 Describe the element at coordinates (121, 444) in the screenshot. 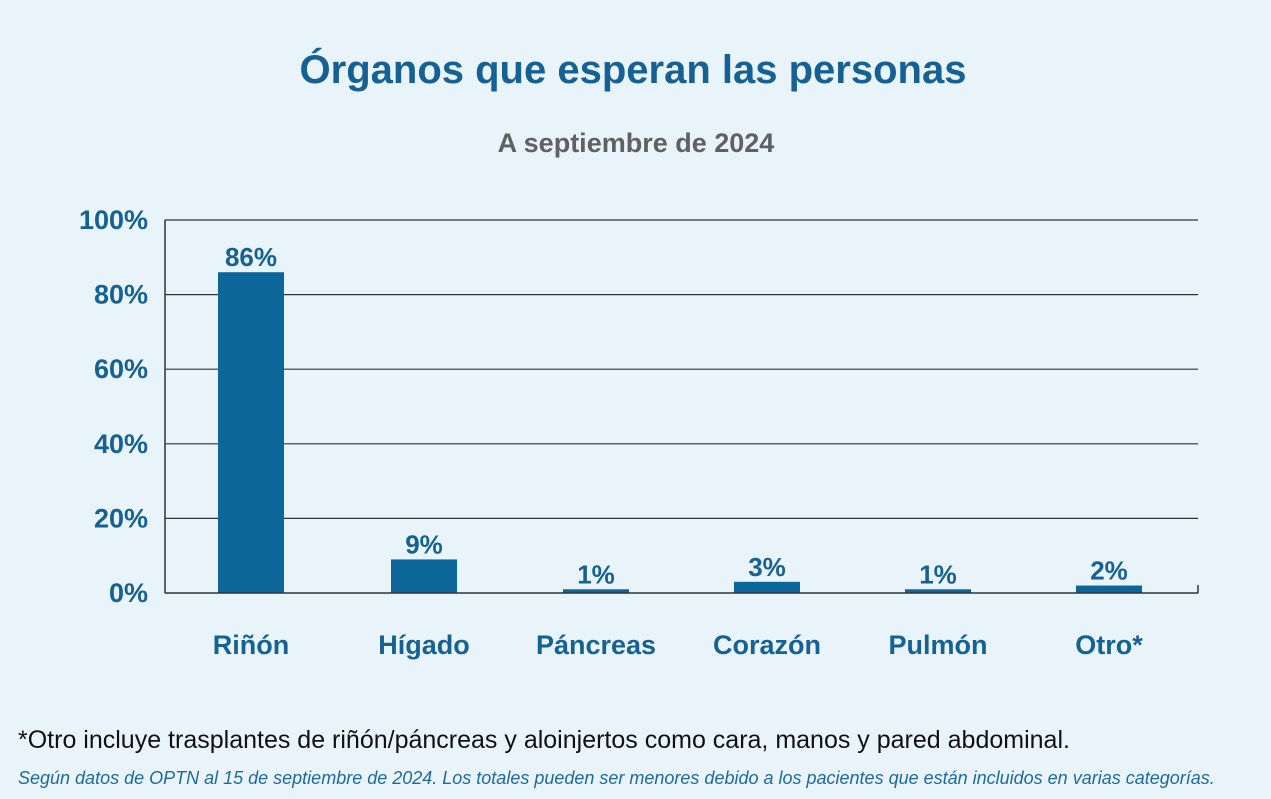

I see `y-tick-label: 40%` at that location.